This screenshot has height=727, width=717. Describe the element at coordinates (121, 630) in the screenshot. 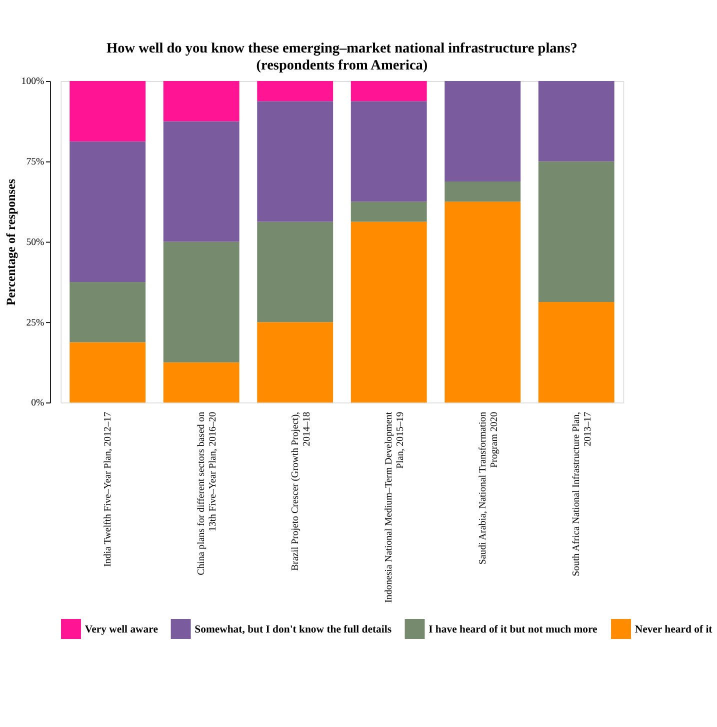

I see `legend-label: Very well aware` at that location.